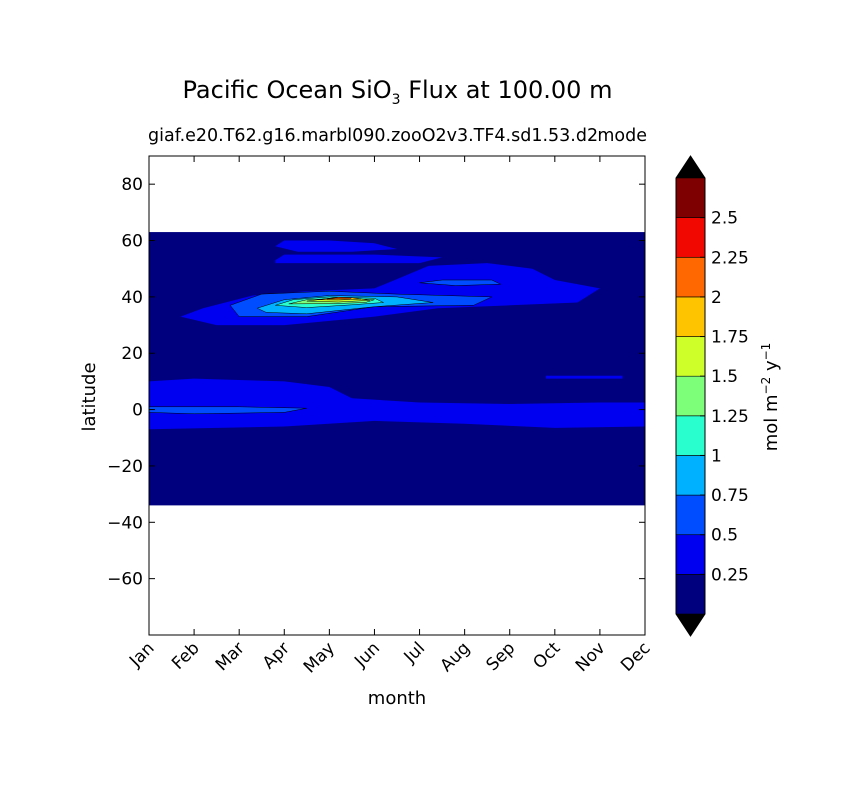 This screenshot has height=788, width=863. What do you see at coordinates (367, 655) in the screenshot?
I see `x-tick-label: Jun` at bounding box center [367, 655].